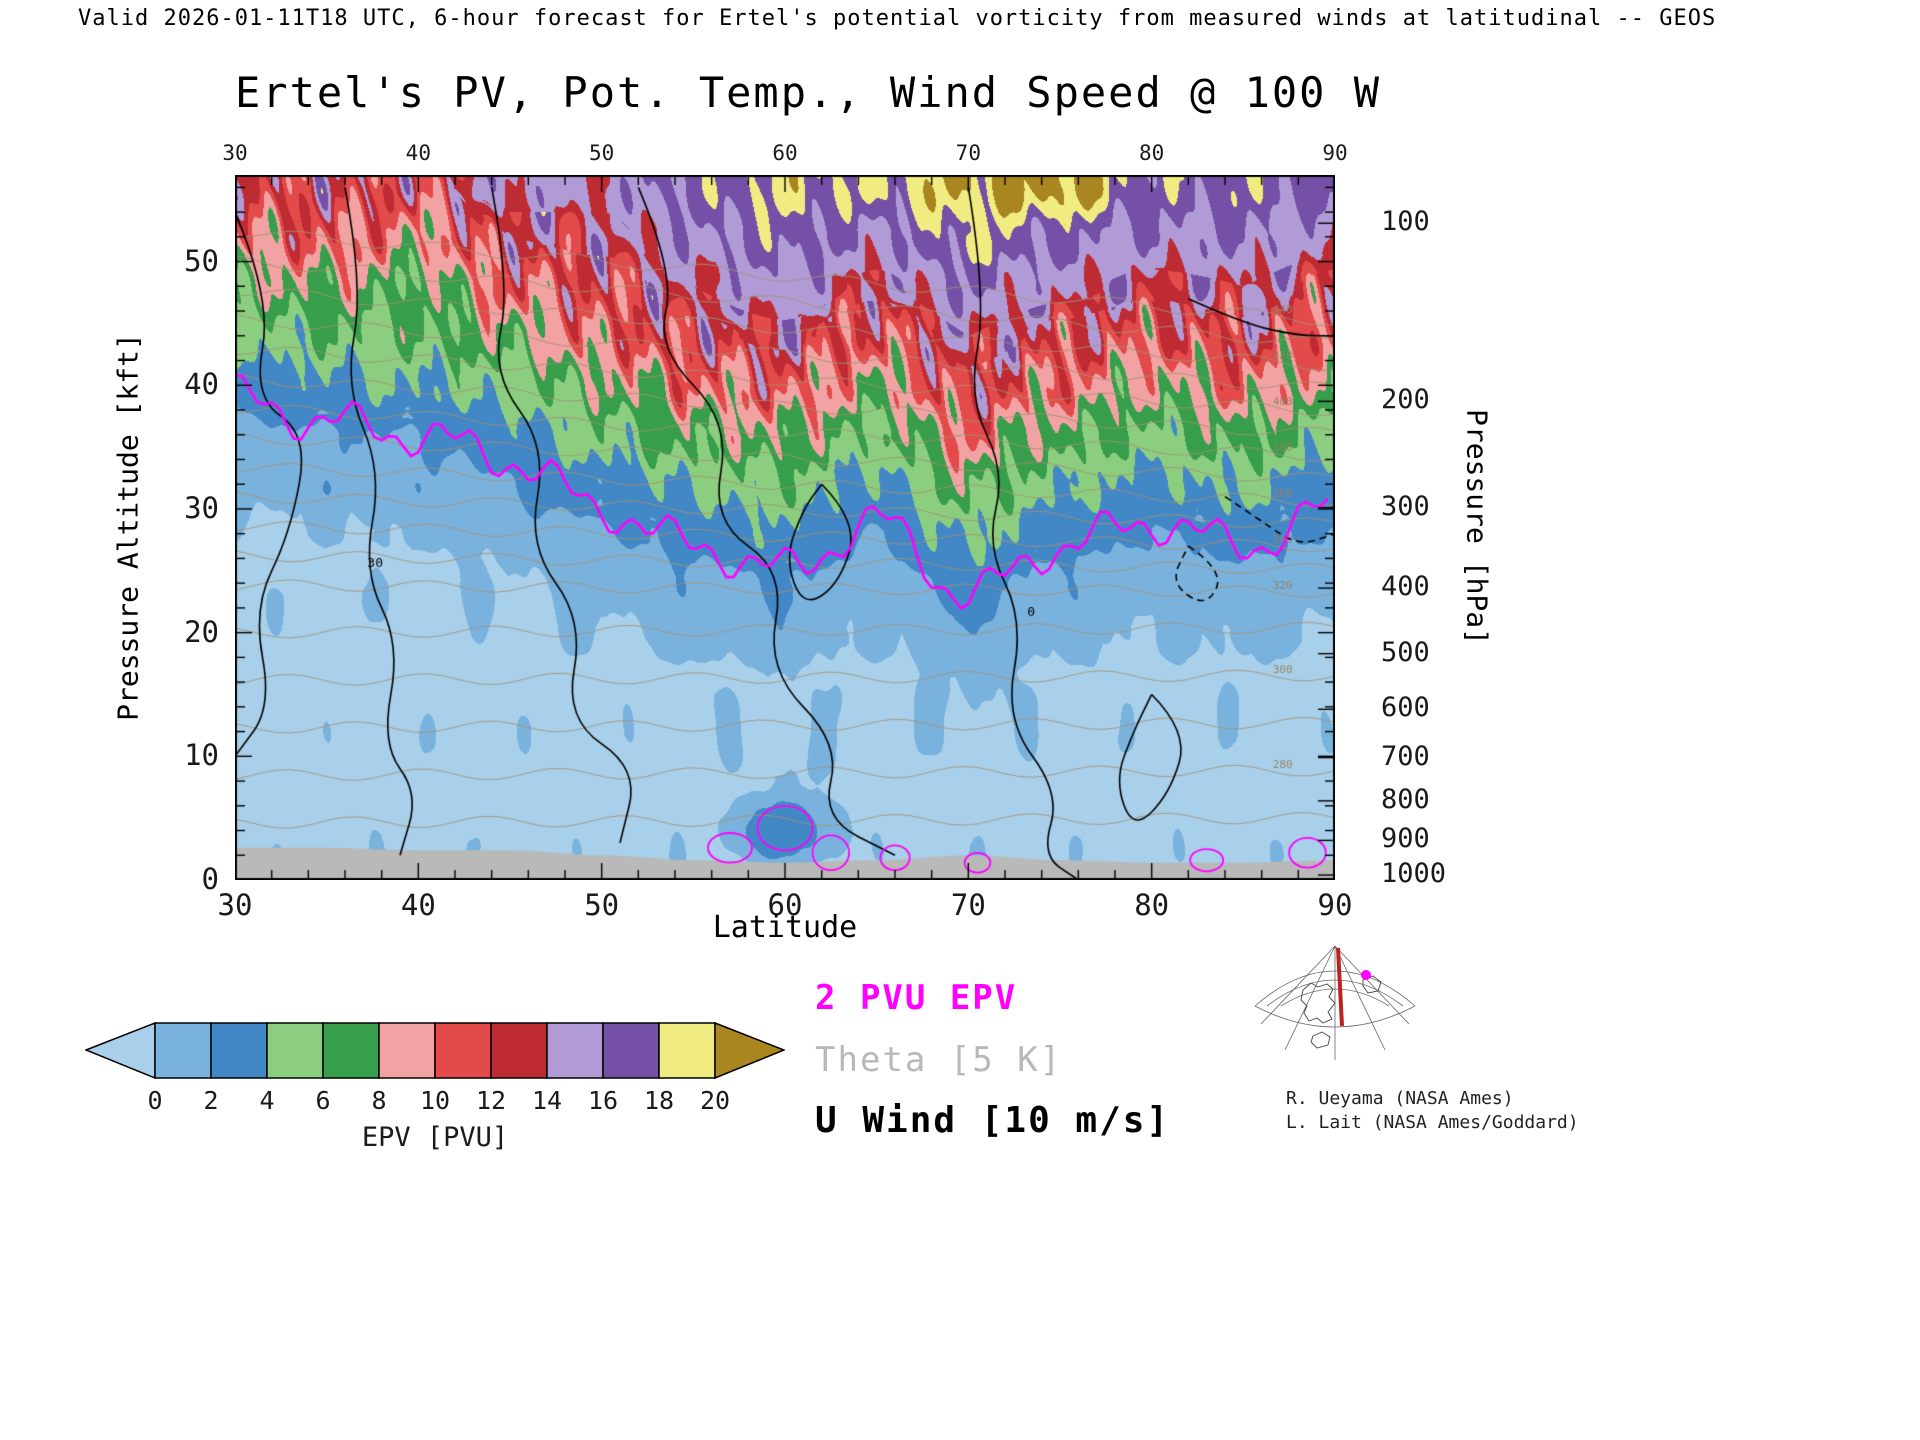  Describe the element at coordinates (235, 153) in the screenshot. I see `x-top-tick-label: 30` at that location.